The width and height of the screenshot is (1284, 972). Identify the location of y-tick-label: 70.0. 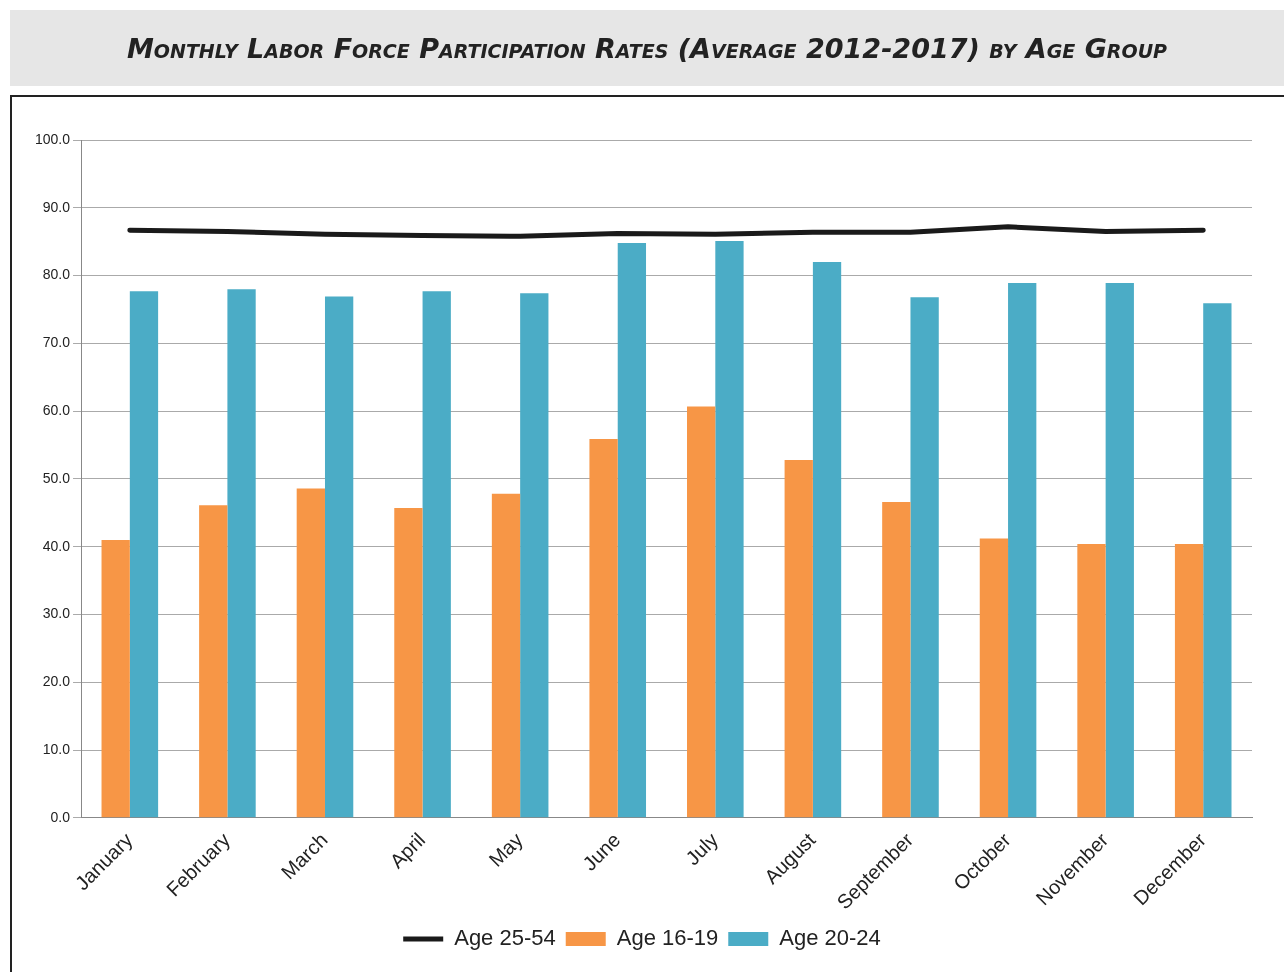
(56, 342).